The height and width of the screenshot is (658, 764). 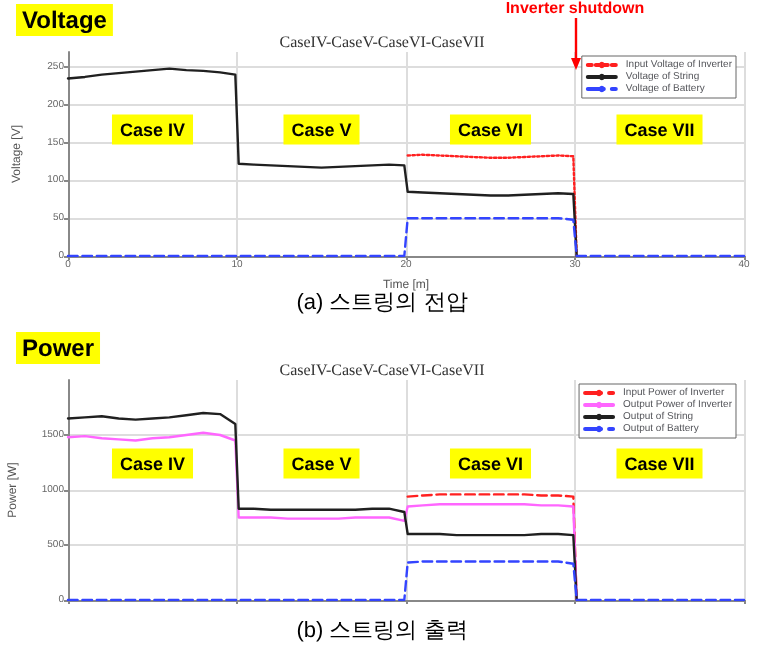 I want to click on ref-line-label: Inverter shutdown, so click(x=575, y=8).